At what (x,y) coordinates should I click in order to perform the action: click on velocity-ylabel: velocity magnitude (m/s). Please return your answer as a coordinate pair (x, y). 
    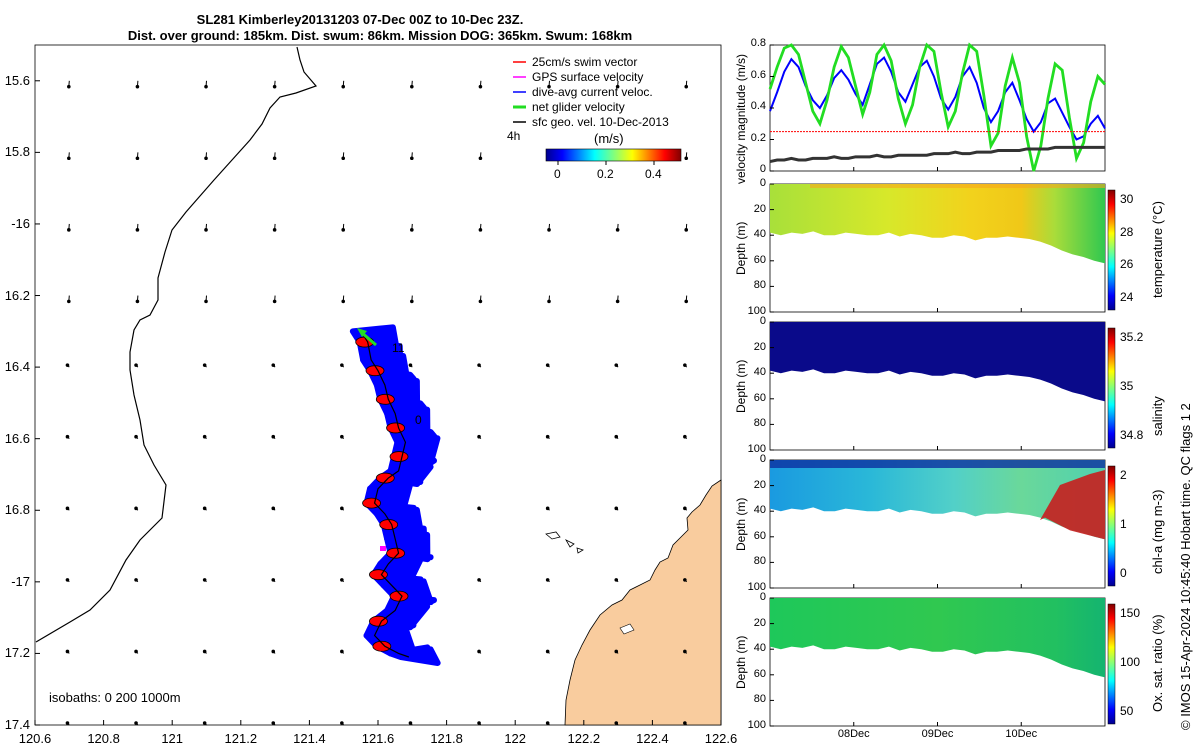
    Looking at the image, I should click on (741, 118).